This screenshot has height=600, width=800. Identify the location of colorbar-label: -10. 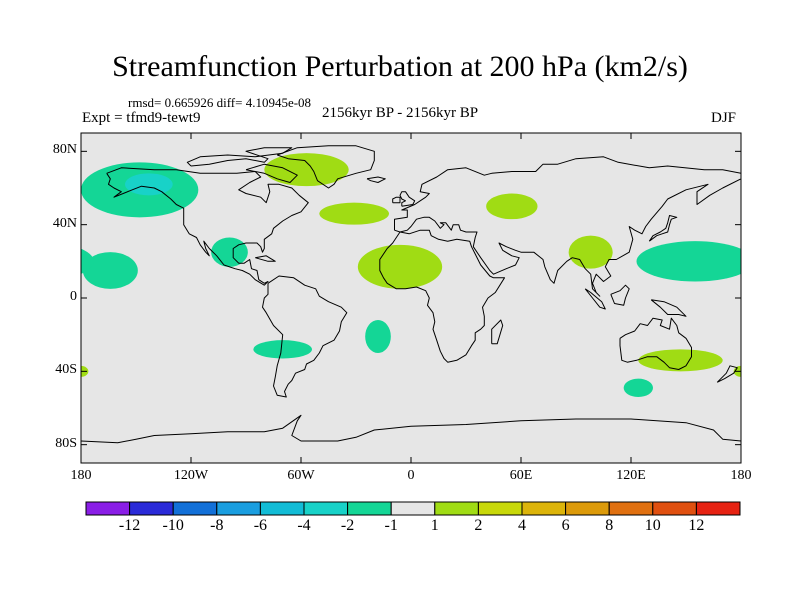
(173, 525).